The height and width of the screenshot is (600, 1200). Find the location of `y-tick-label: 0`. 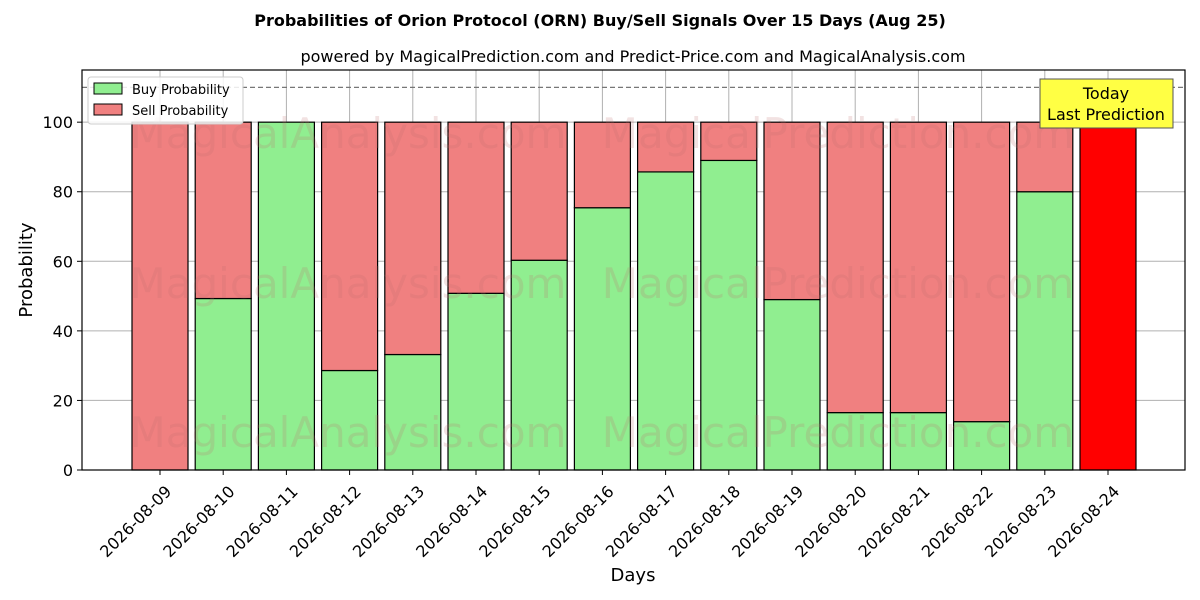

y-tick-label: 0 is located at coordinates (68, 470).